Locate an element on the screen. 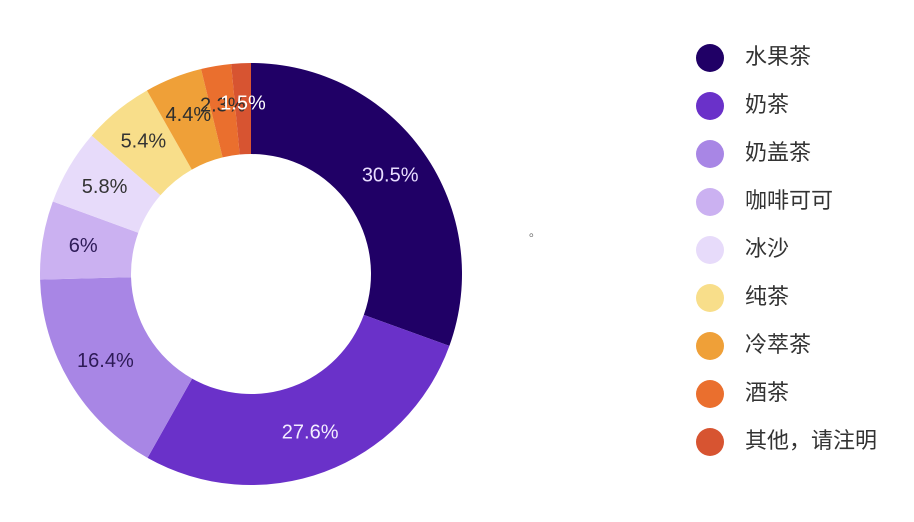  slice-label-5: 5.8% is located at coordinates (105, 187).